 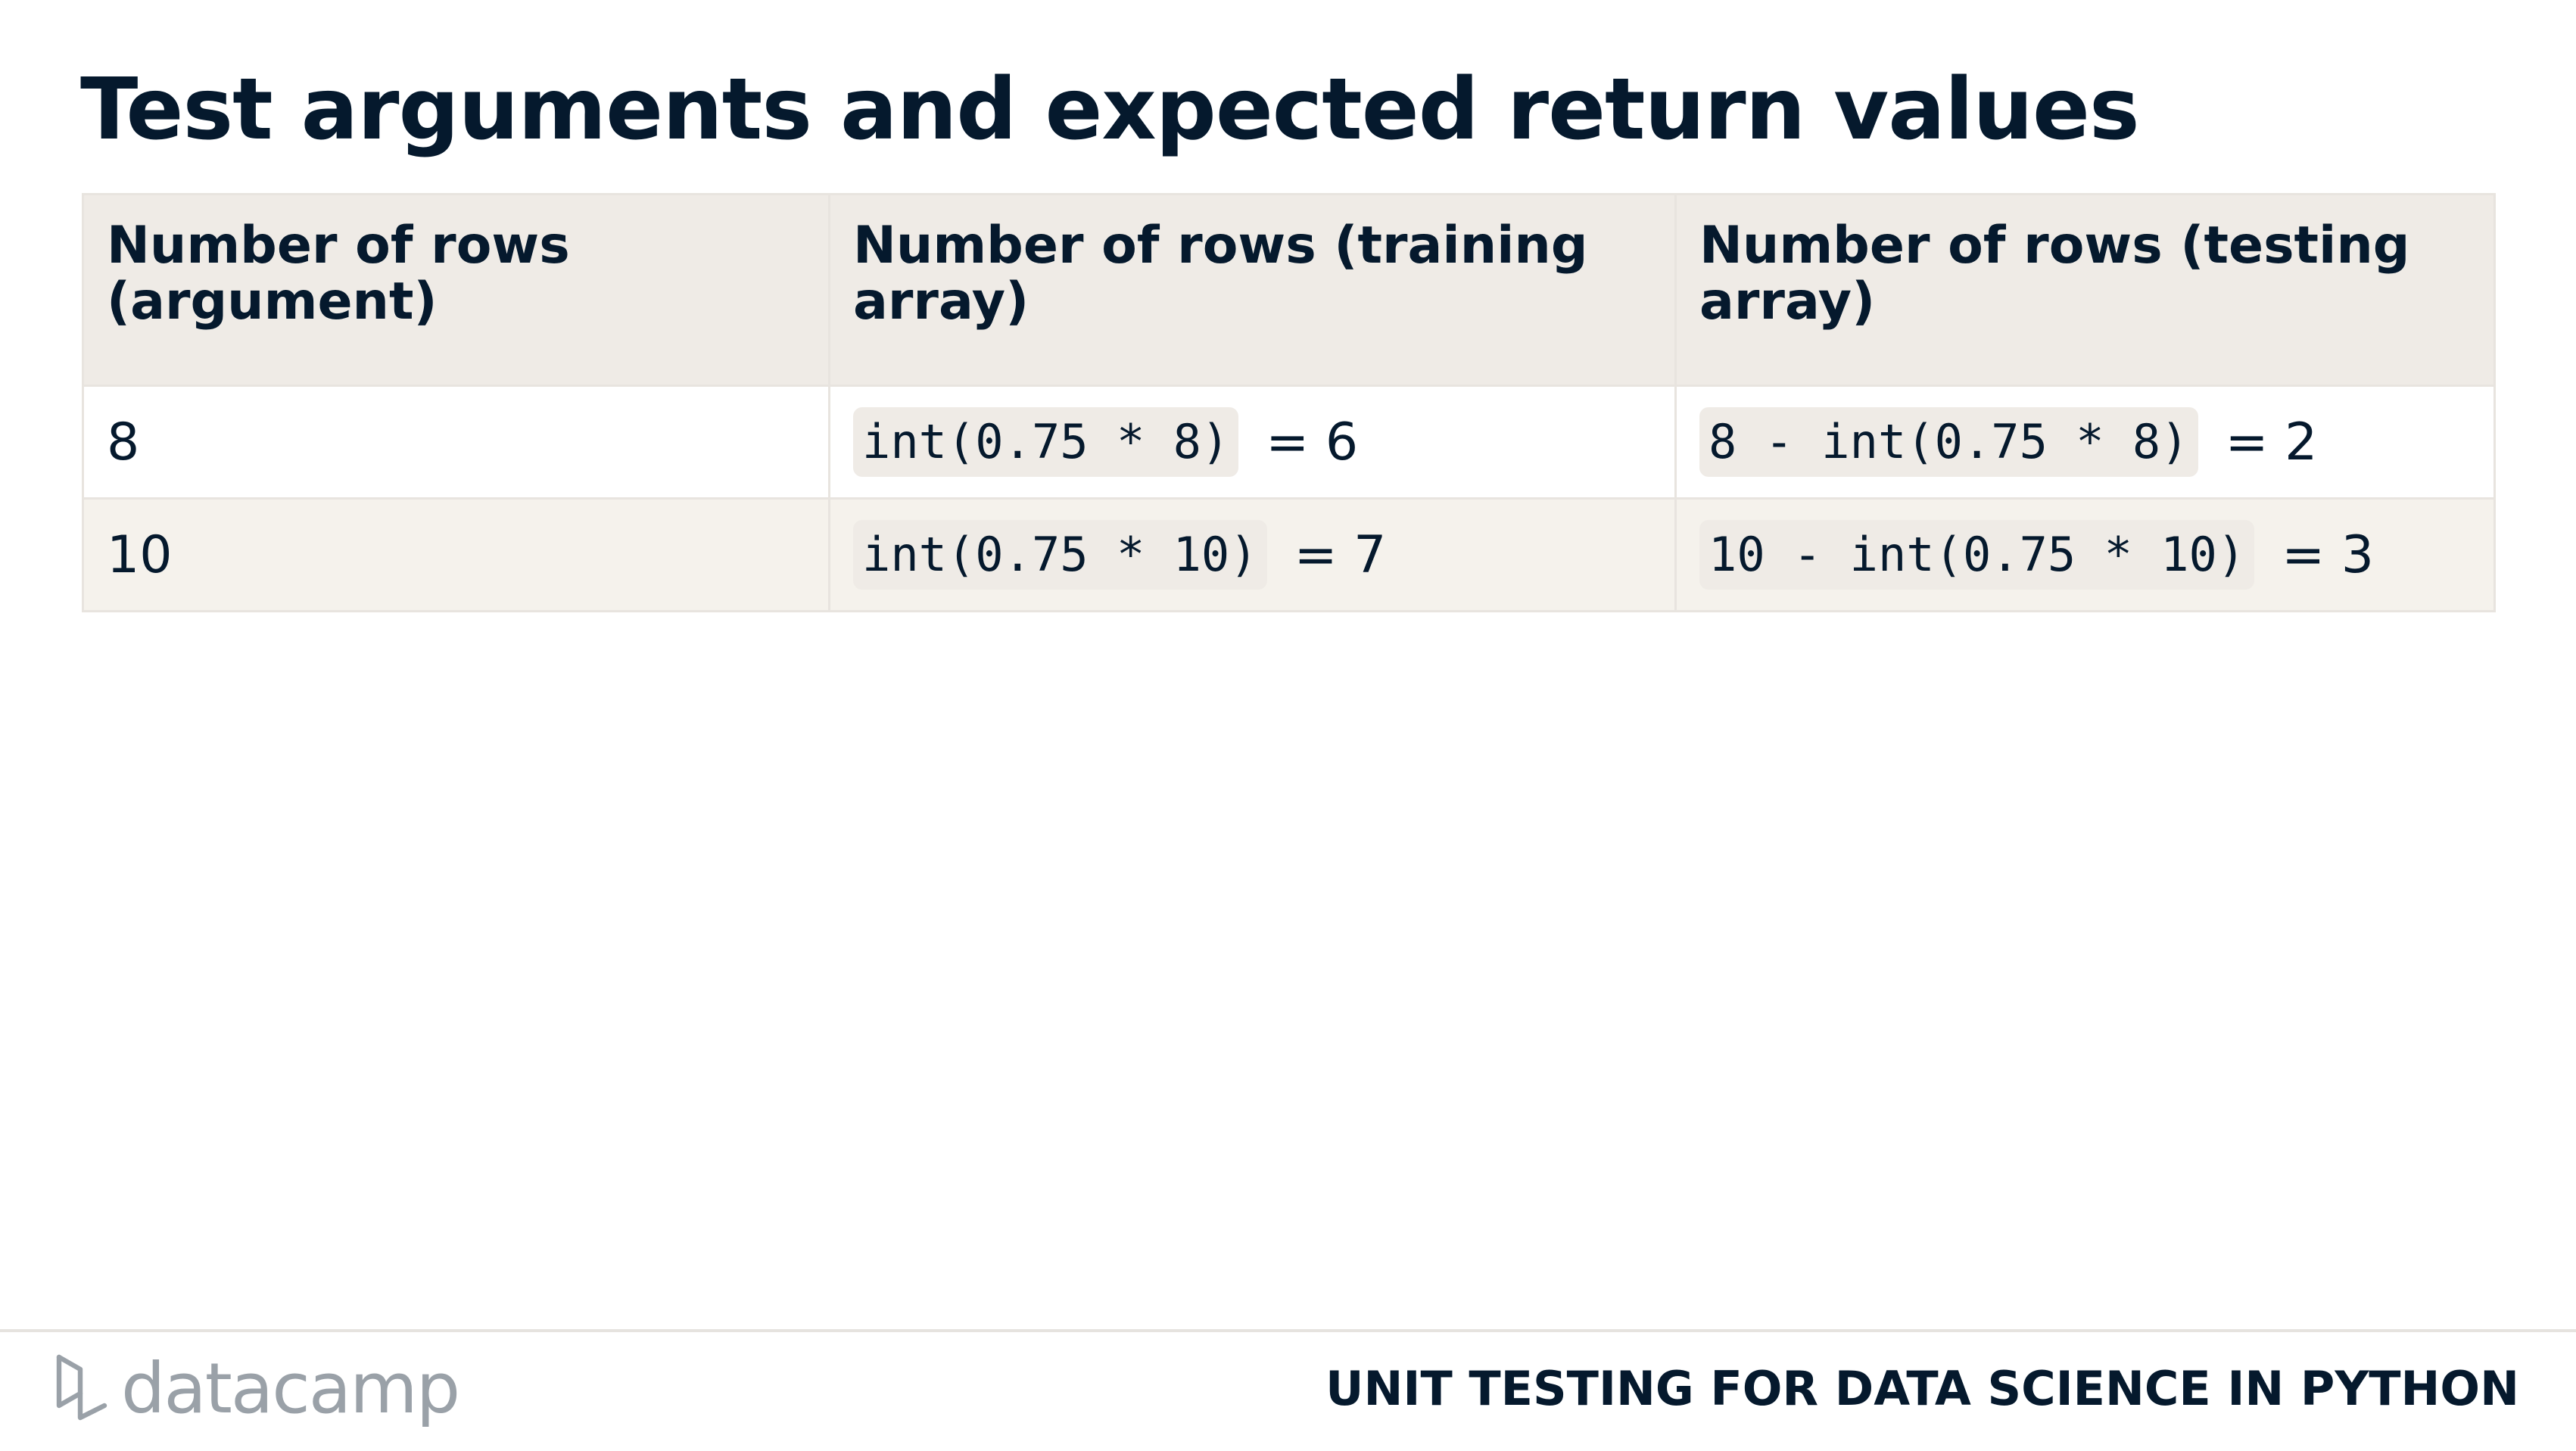 I want to click on datacamp-logo: datacamp, so click(x=256, y=1389).